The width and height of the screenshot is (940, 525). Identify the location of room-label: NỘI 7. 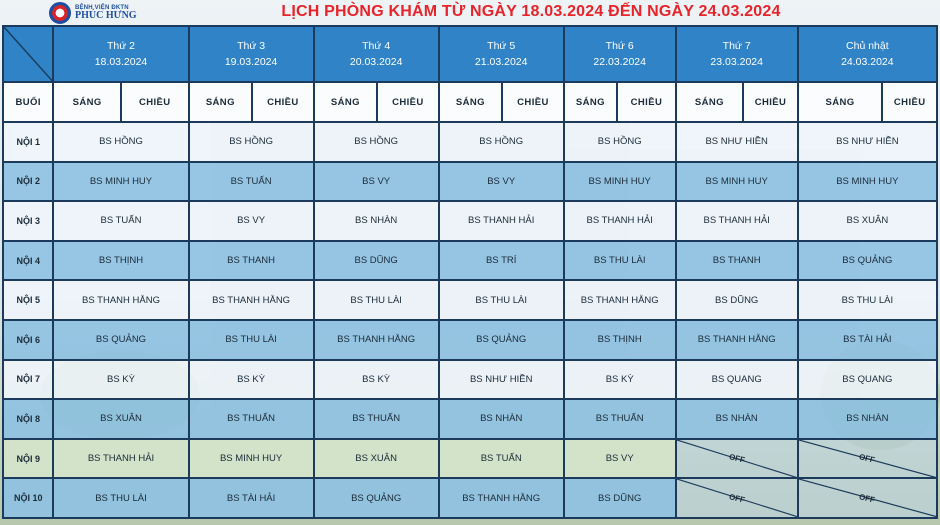
(28, 379).